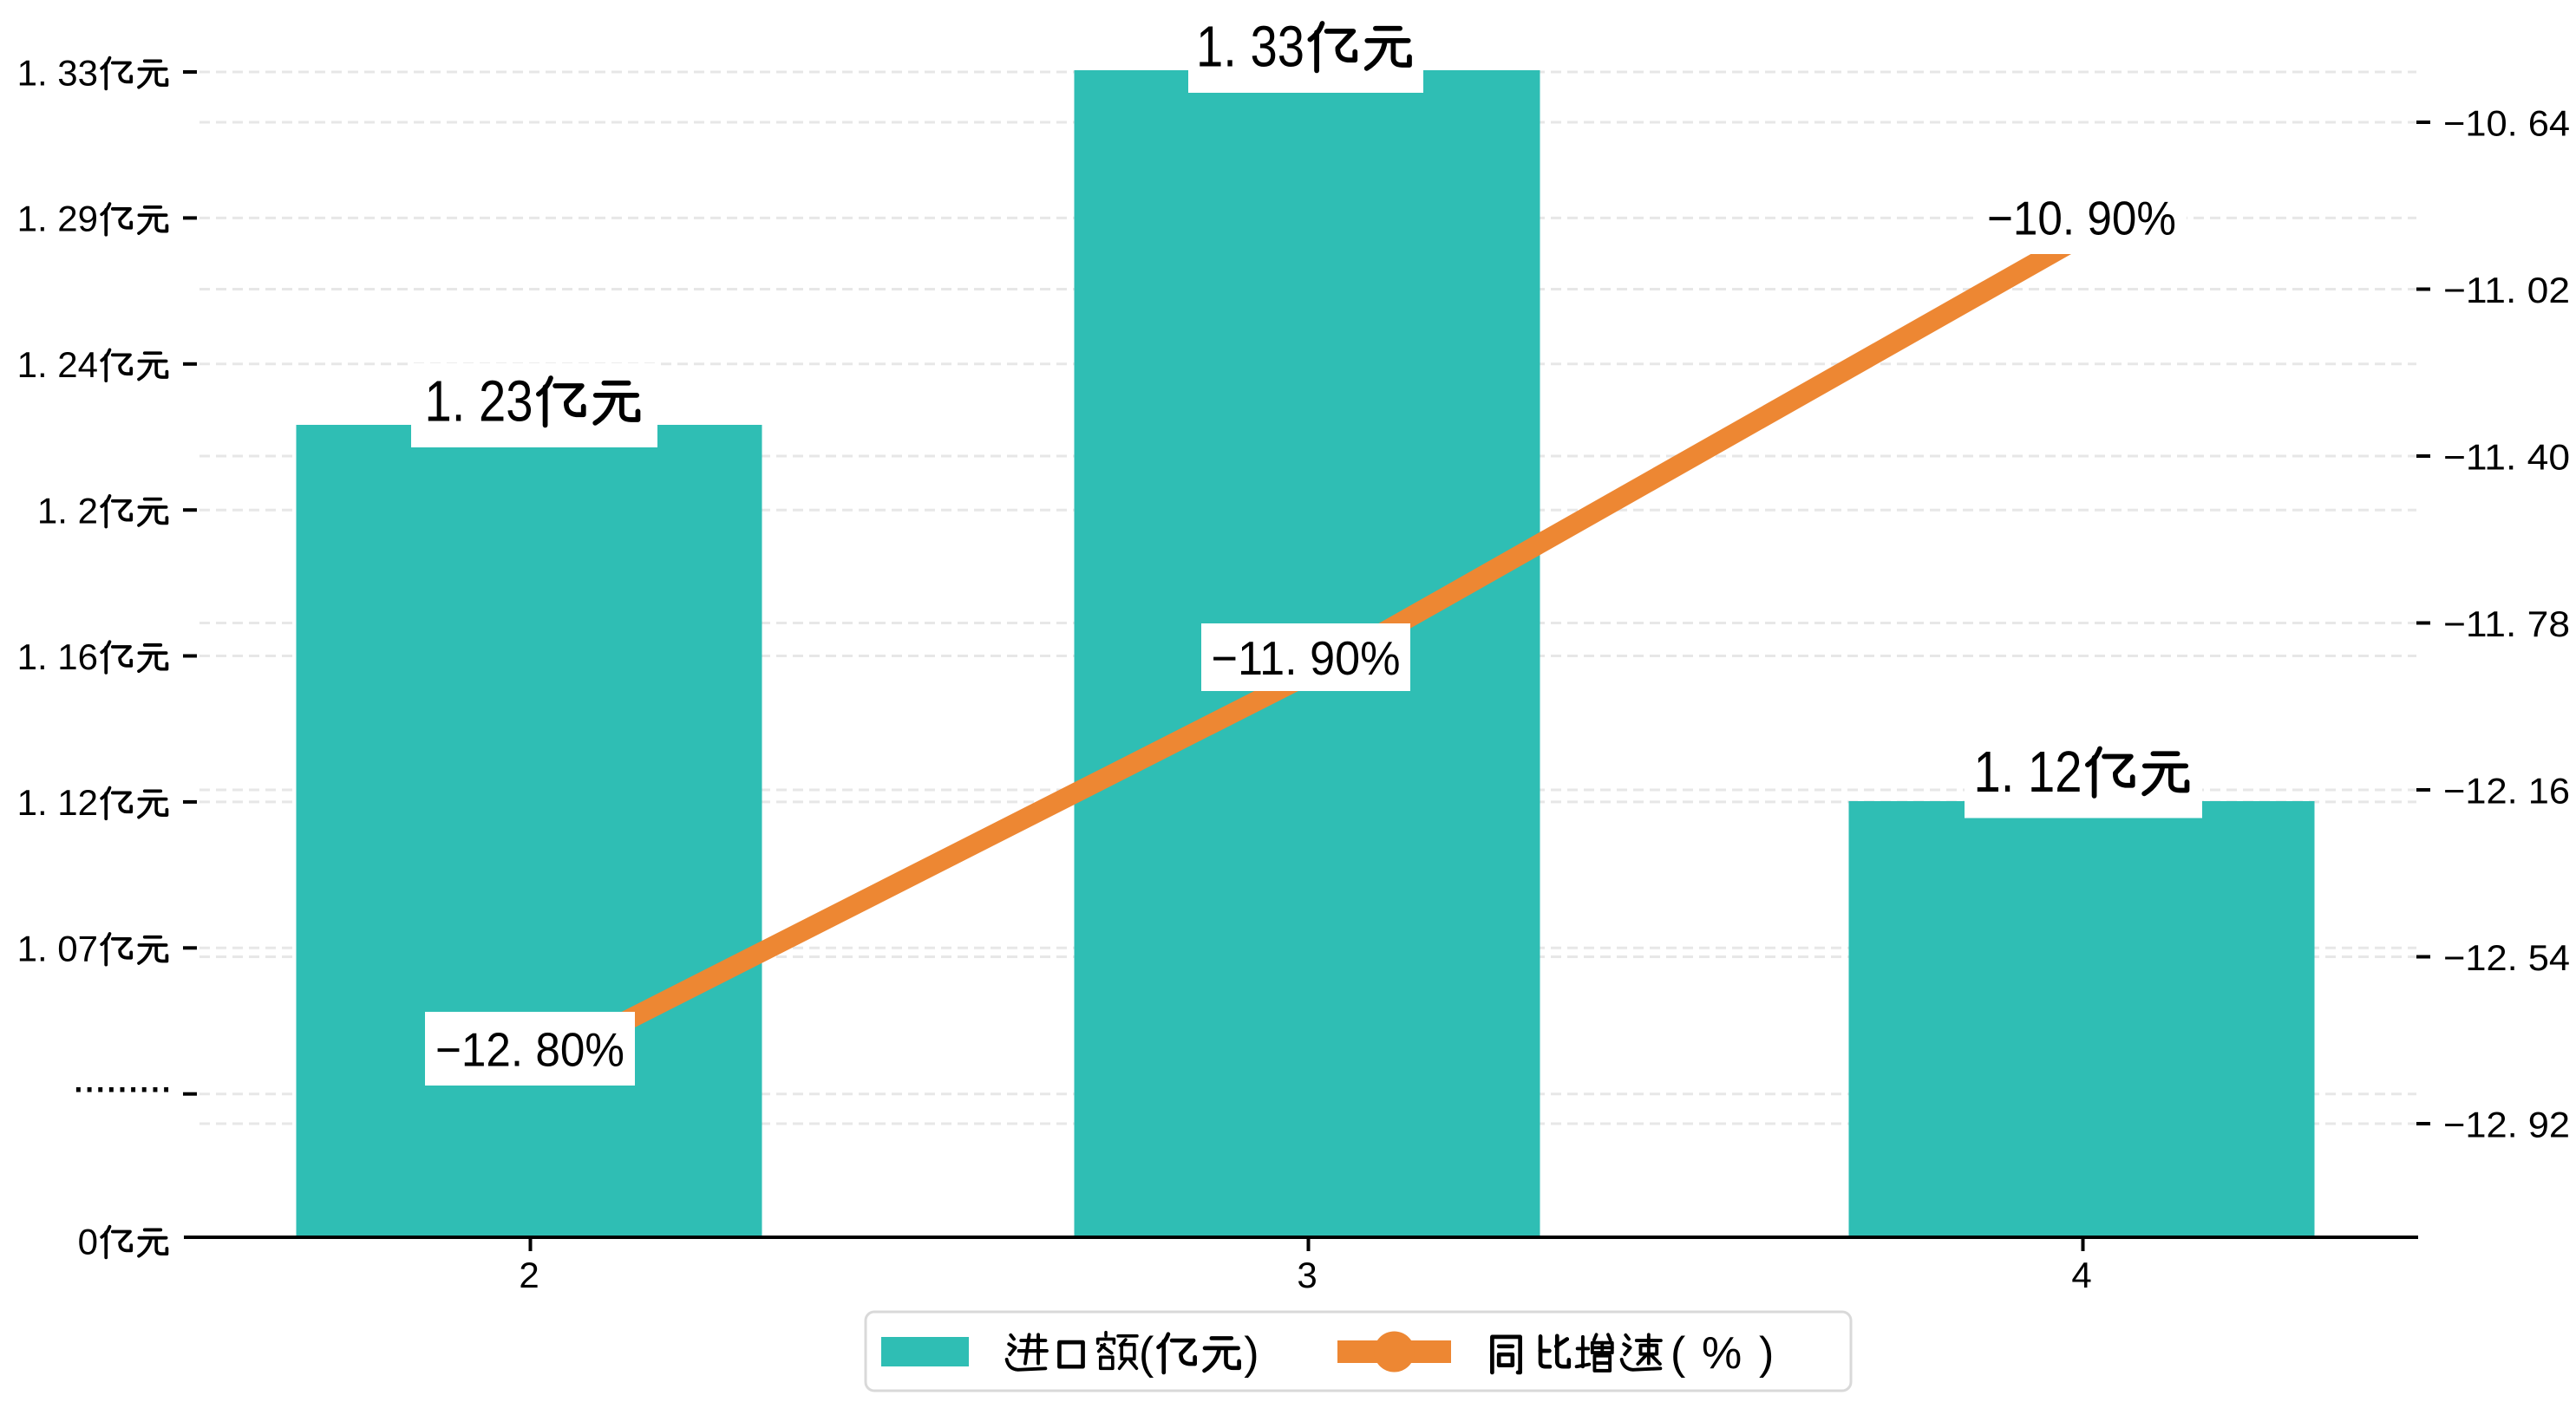  I want to click on svg-text: −11. 02, so click(2506, 290).